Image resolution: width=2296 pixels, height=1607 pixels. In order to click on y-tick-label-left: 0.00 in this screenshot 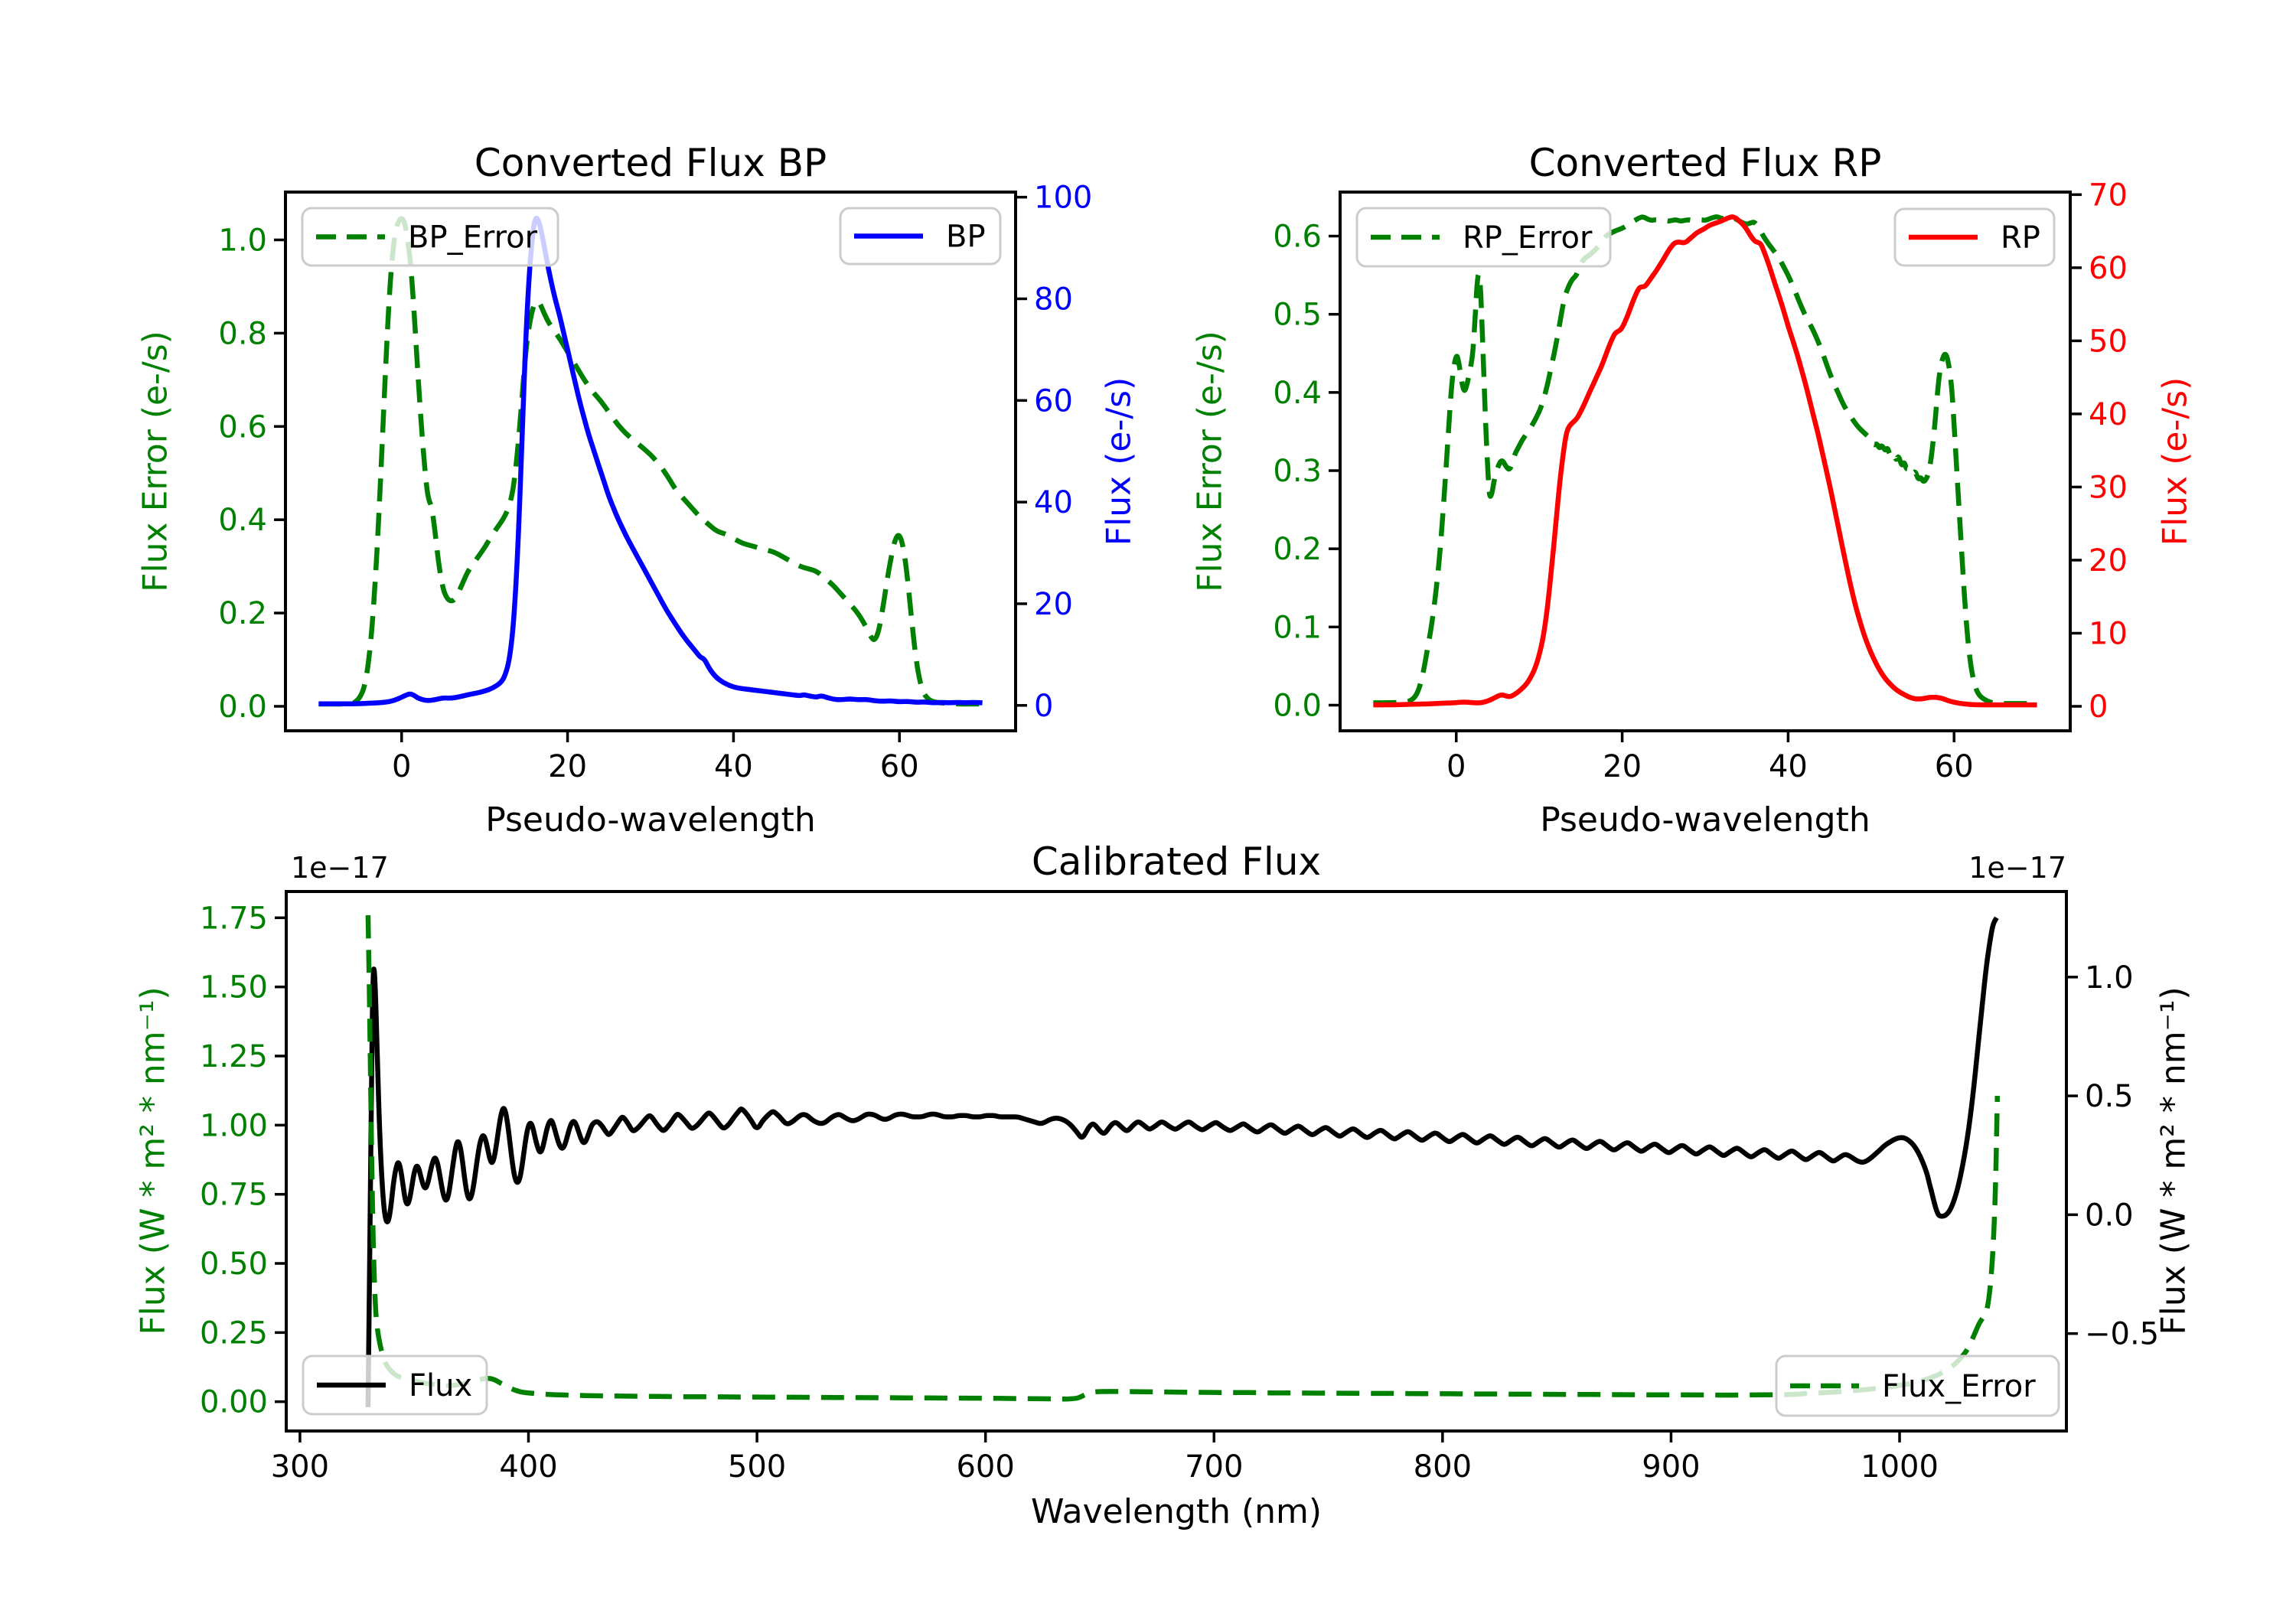, I will do `click(234, 1402)`.